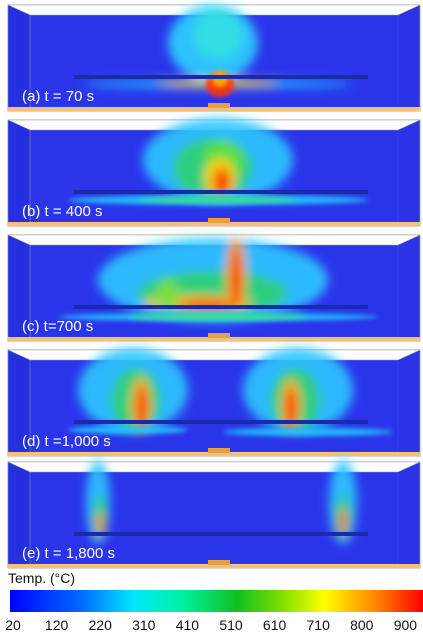 The image size is (423, 637). Describe the element at coordinates (57, 625) in the screenshot. I see `colorbar-tick-label: 120` at that location.